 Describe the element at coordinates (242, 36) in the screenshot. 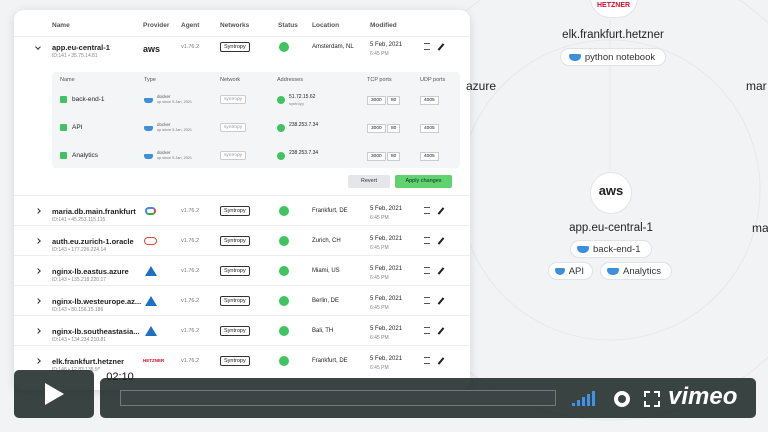

I see `header-divider` at that location.